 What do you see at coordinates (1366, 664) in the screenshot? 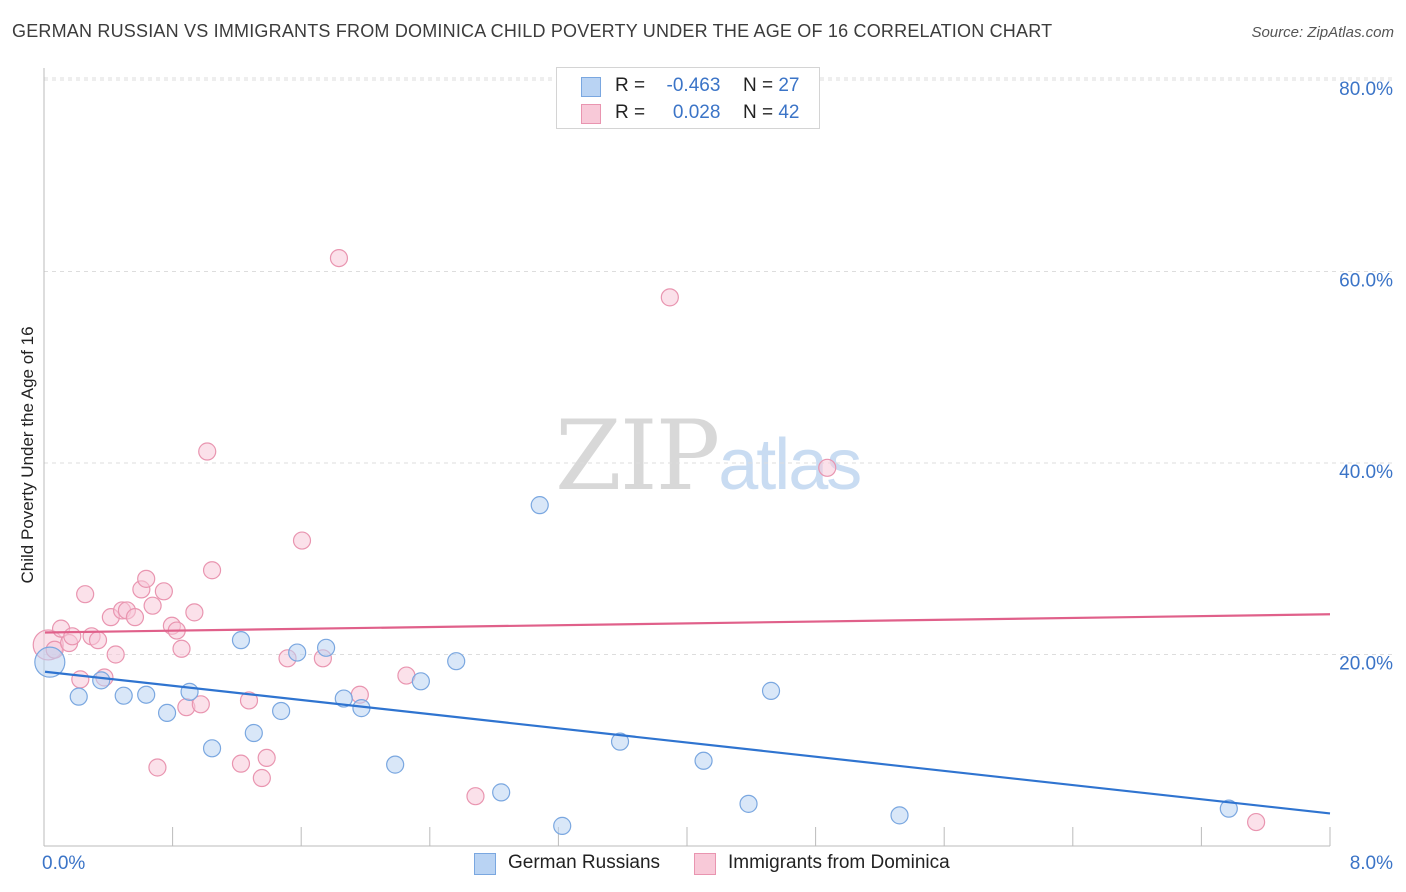
I see `y-tick-label: 20.0%` at bounding box center [1366, 664].